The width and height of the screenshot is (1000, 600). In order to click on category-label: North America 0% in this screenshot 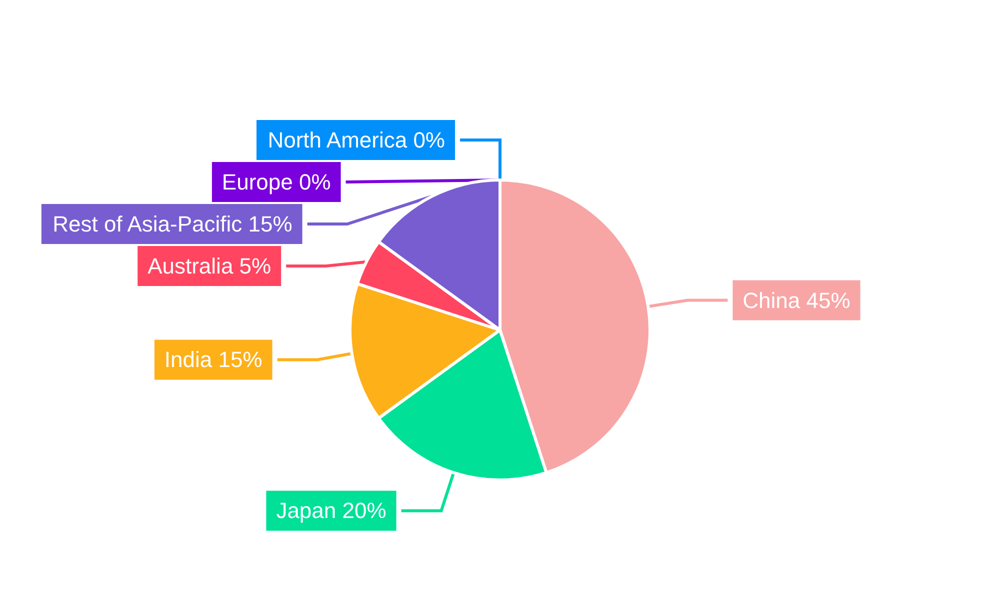, I will do `click(356, 140)`.